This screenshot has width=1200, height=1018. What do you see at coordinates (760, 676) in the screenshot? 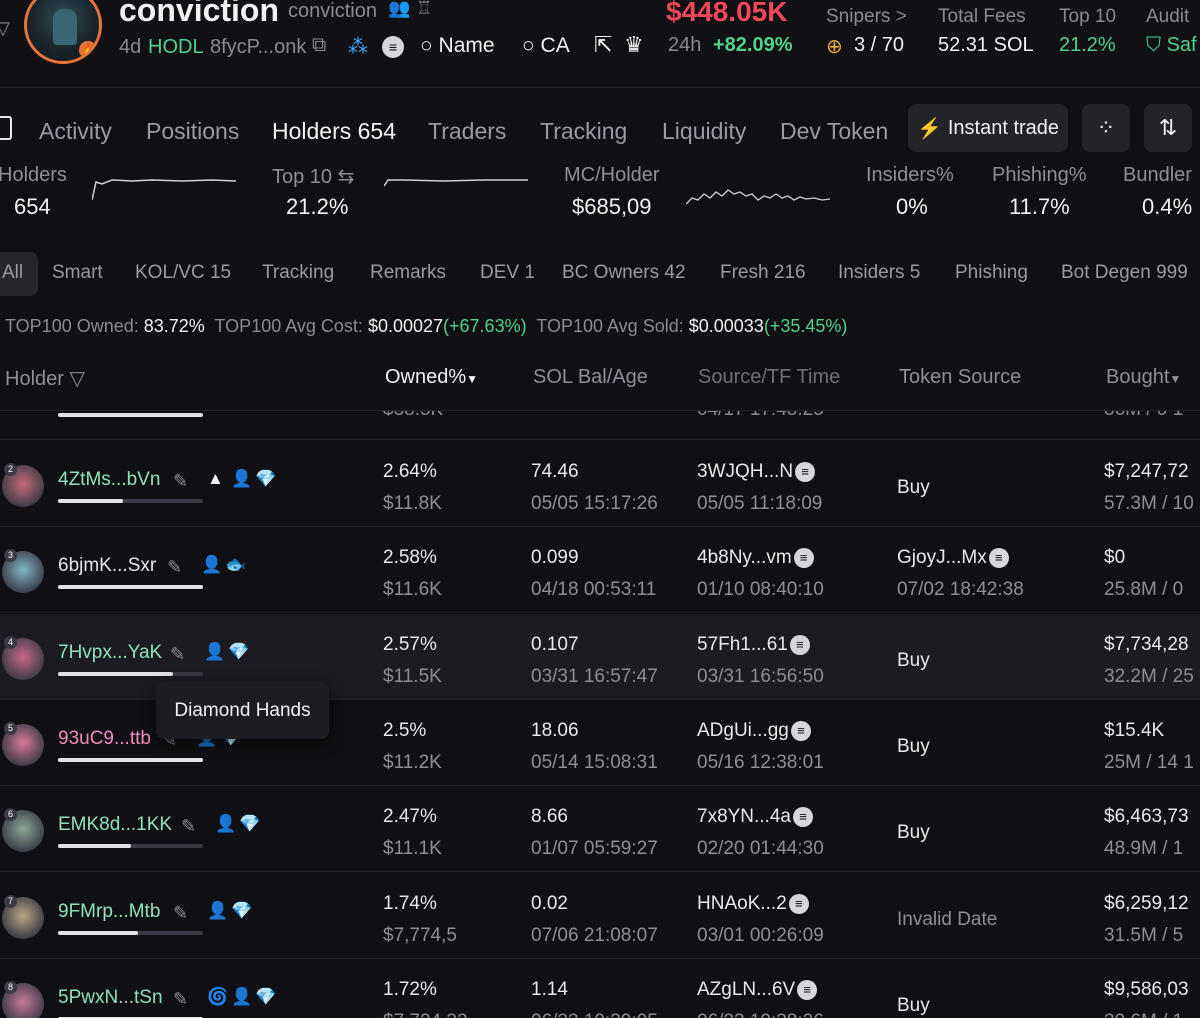
I see `funding-time: 03/31 16:56:50` at bounding box center [760, 676].